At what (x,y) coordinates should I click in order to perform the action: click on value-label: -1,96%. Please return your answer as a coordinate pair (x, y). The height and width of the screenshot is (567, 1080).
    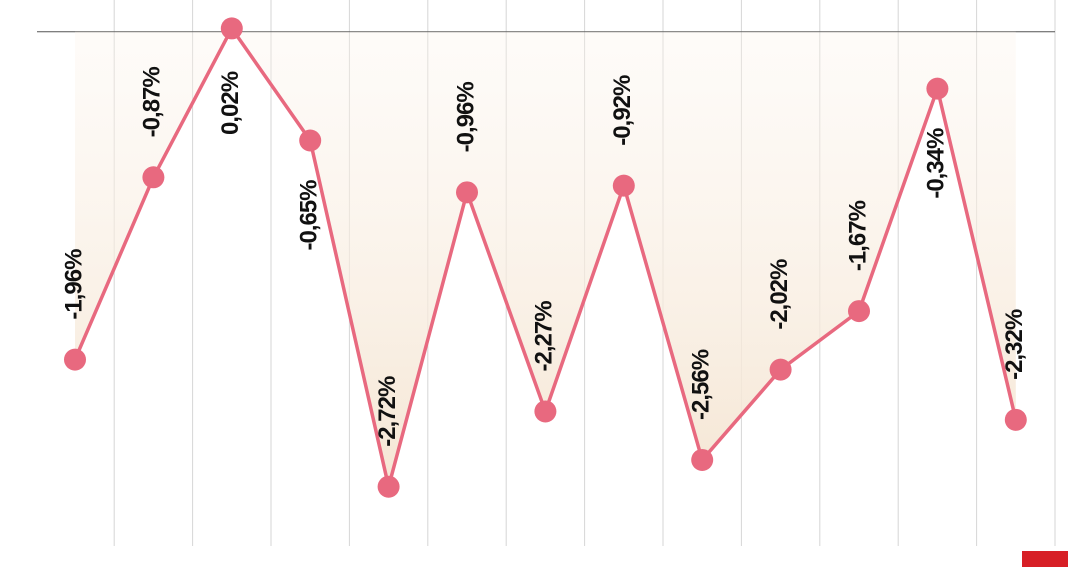
    Looking at the image, I should click on (73, 284).